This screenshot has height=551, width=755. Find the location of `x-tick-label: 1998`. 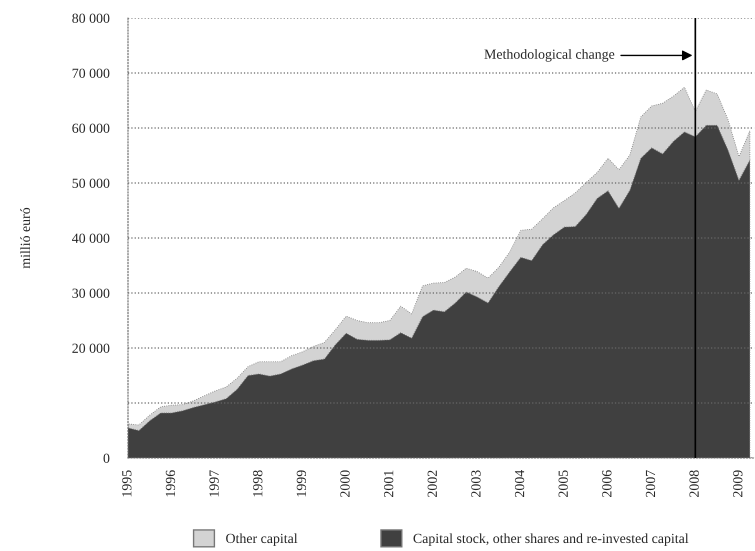

x-tick-label: 1998 is located at coordinates (257, 483).